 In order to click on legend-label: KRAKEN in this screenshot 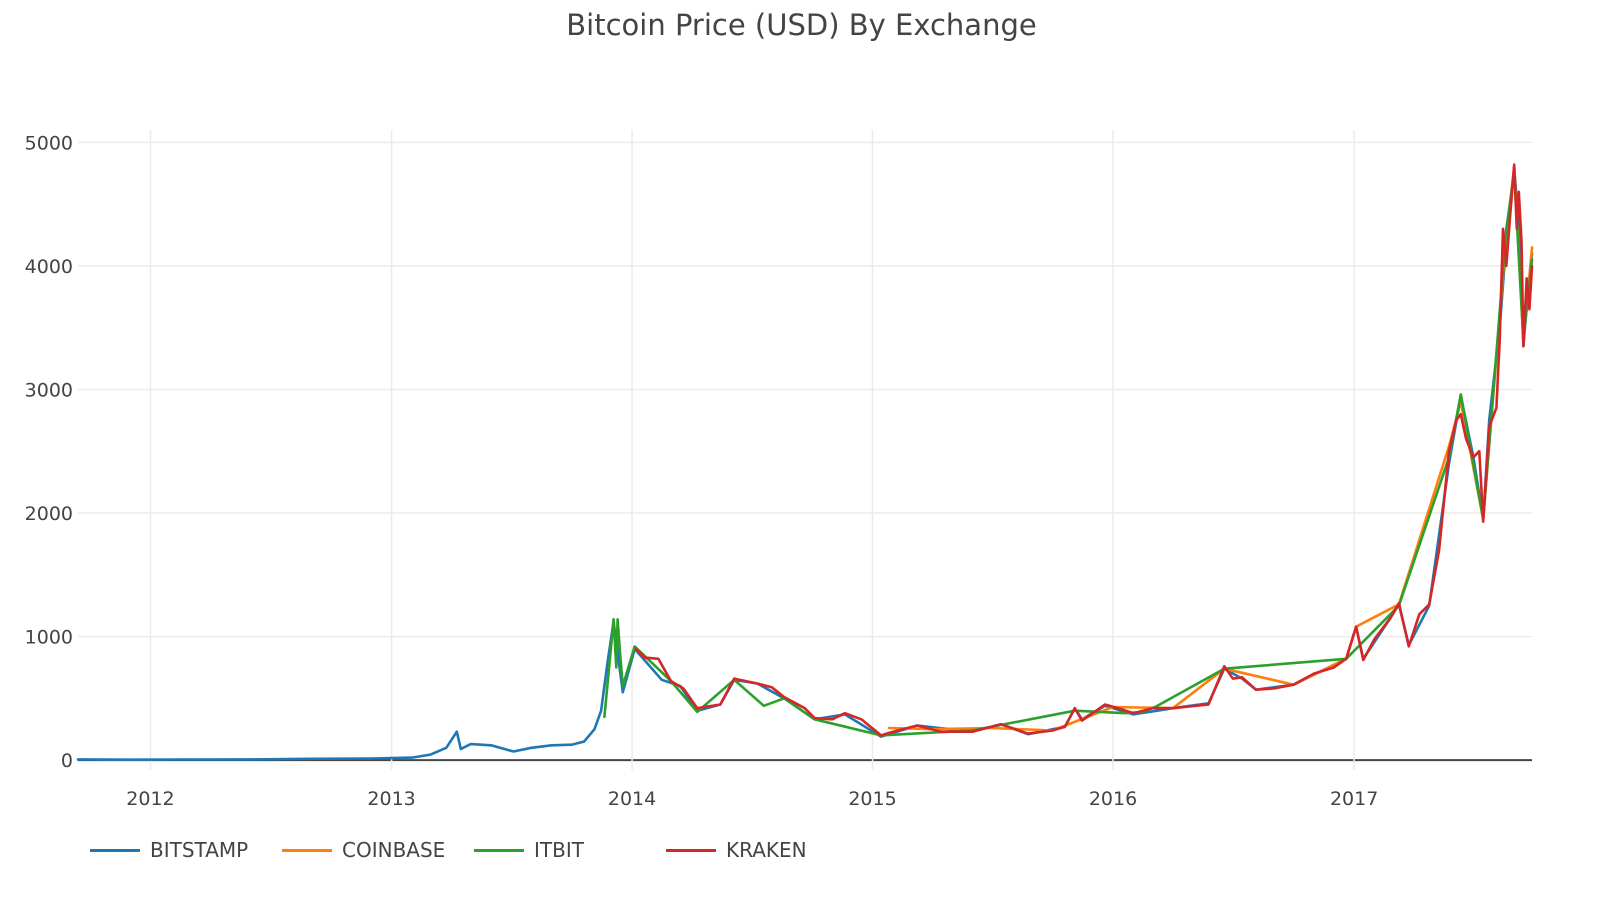, I will do `click(766, 850)`.